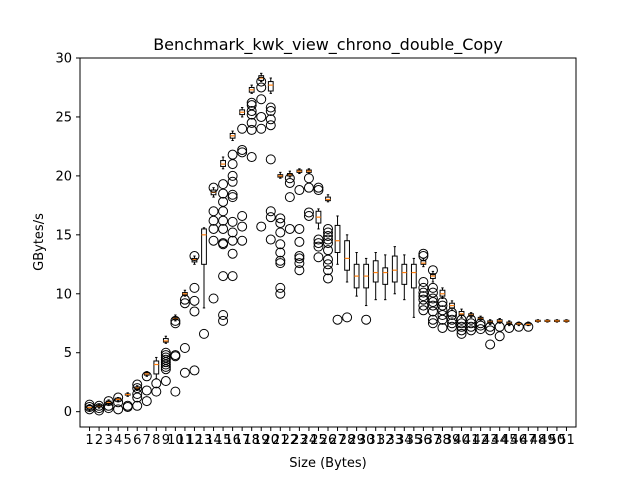 The image size is (640, 480). I want to click on x-tick-label: 23, so click(299, 440).